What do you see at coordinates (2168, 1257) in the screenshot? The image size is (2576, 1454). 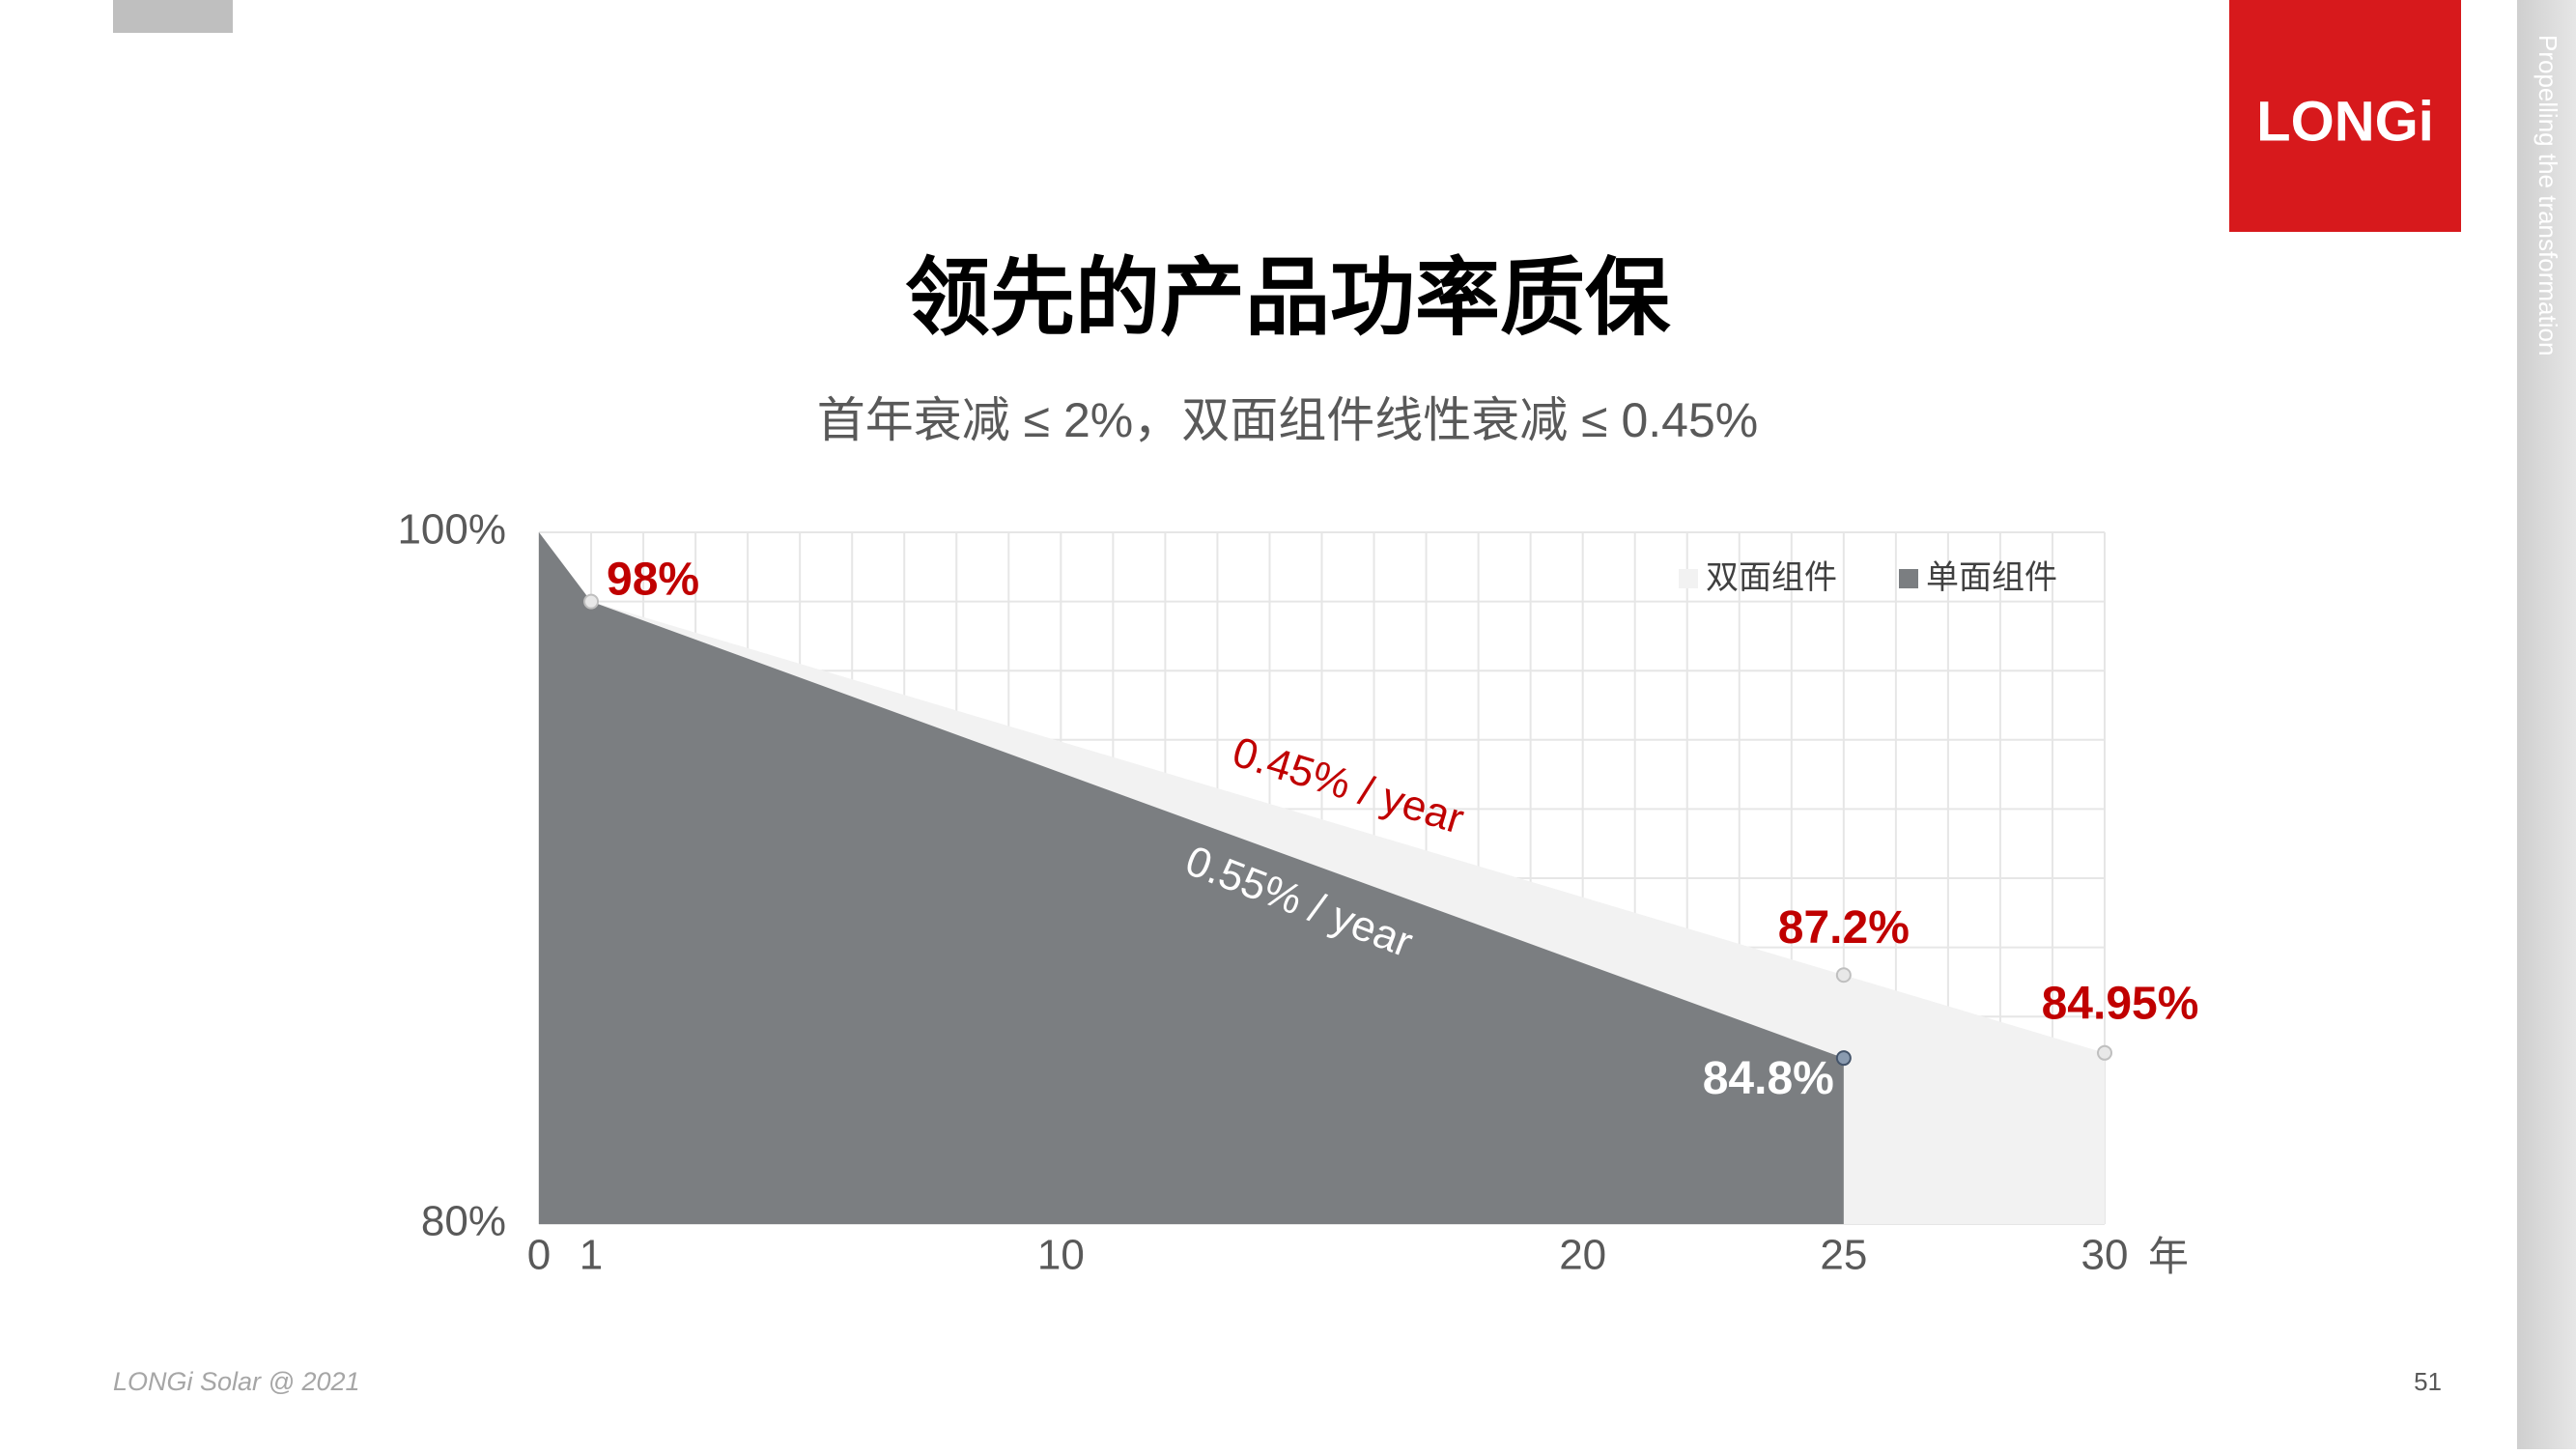 I see `x-unit: 年` at bounding box center [2168, 1257].